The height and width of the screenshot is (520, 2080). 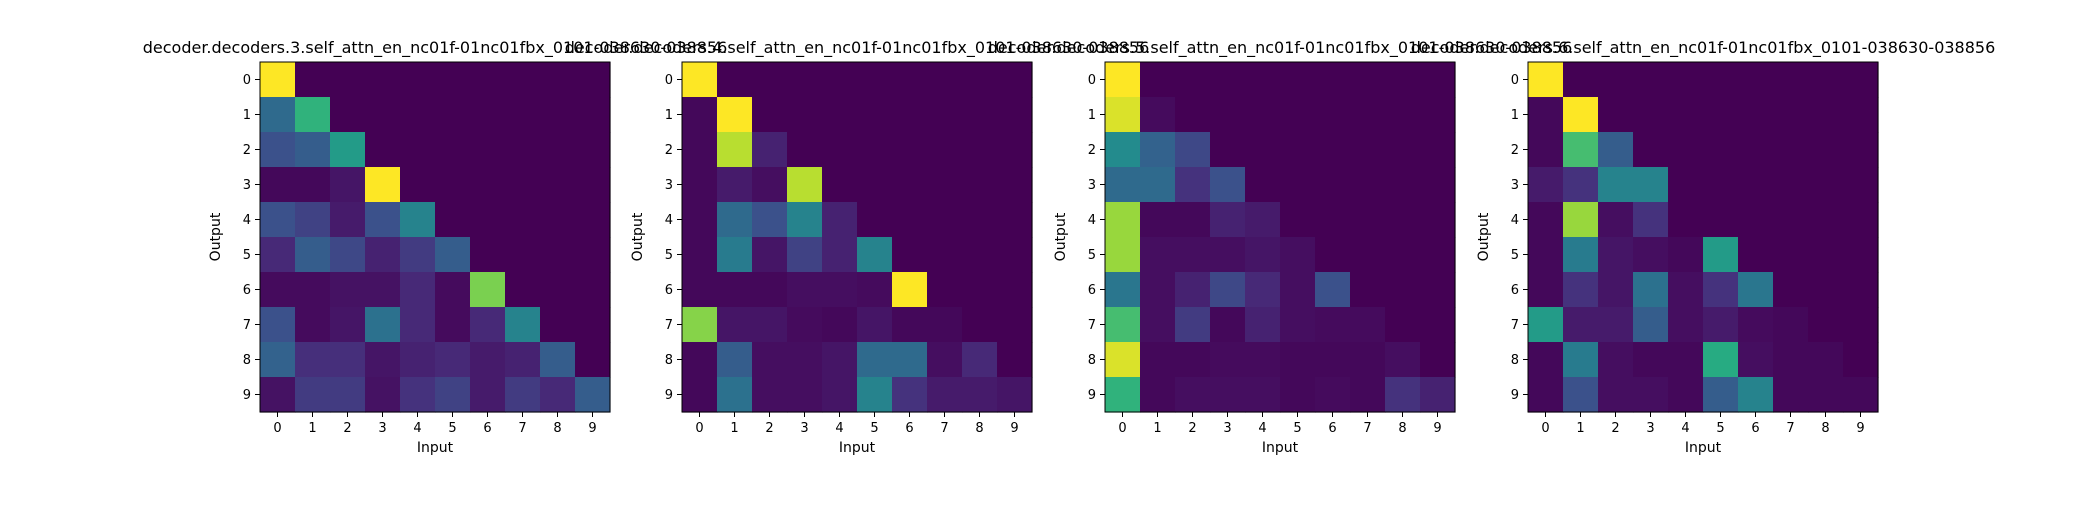 What do you see at coordinates (669, 395) in the screenshot?
I see `y-tick-label: 9` at bounding box center [669, 395].